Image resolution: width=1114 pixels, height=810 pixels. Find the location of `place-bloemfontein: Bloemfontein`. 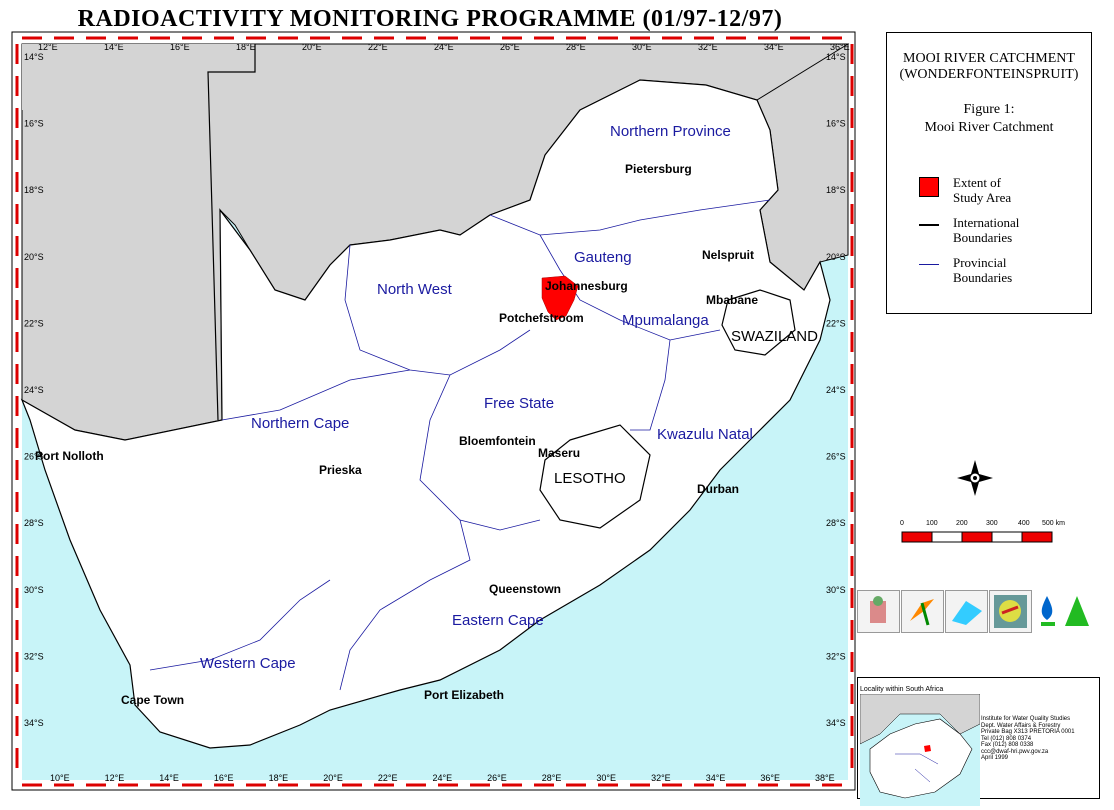

place-bloemfontein: Bloemfontein is located at coordinates (497, 441).